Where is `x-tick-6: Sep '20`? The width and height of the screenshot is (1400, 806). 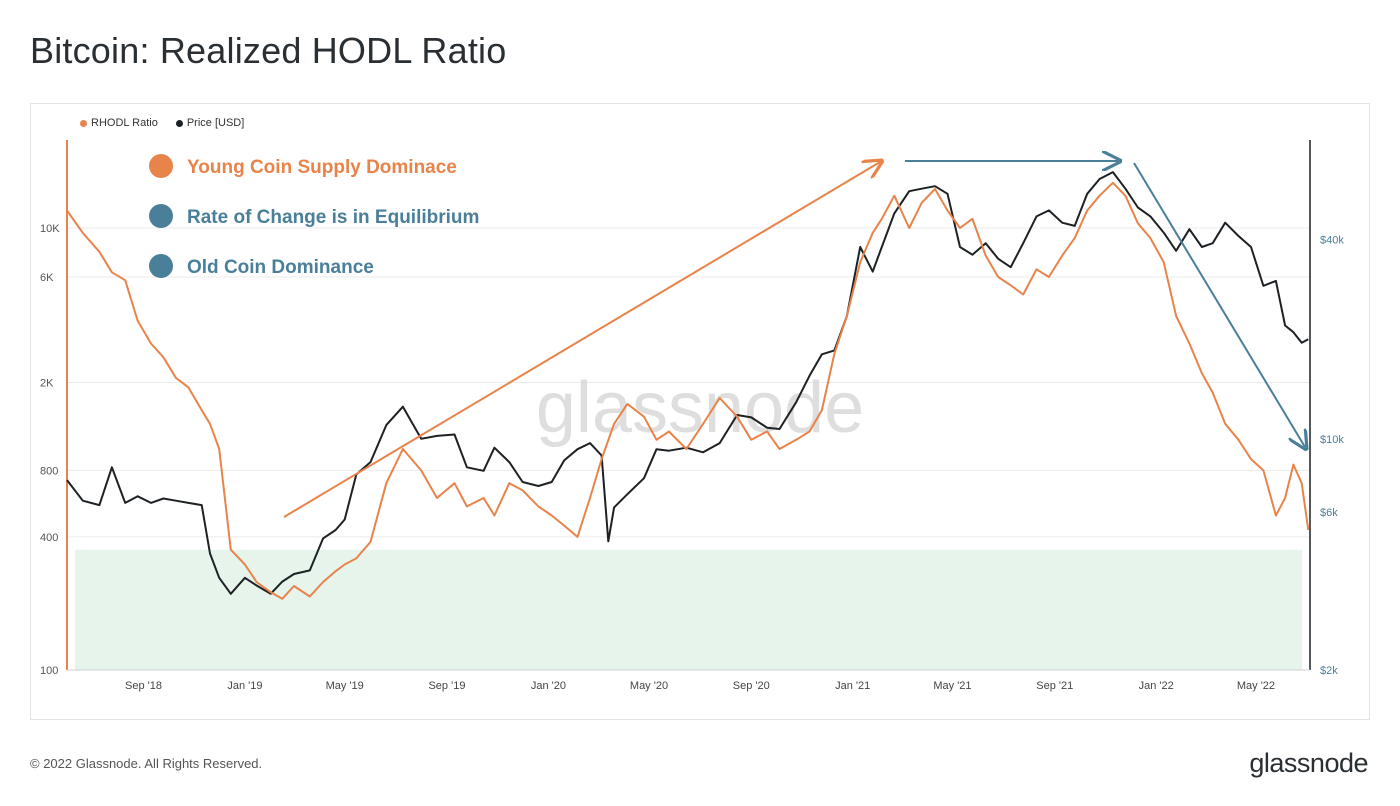 x-tick-6: Sep '20 is located at coordinates (751, 686).